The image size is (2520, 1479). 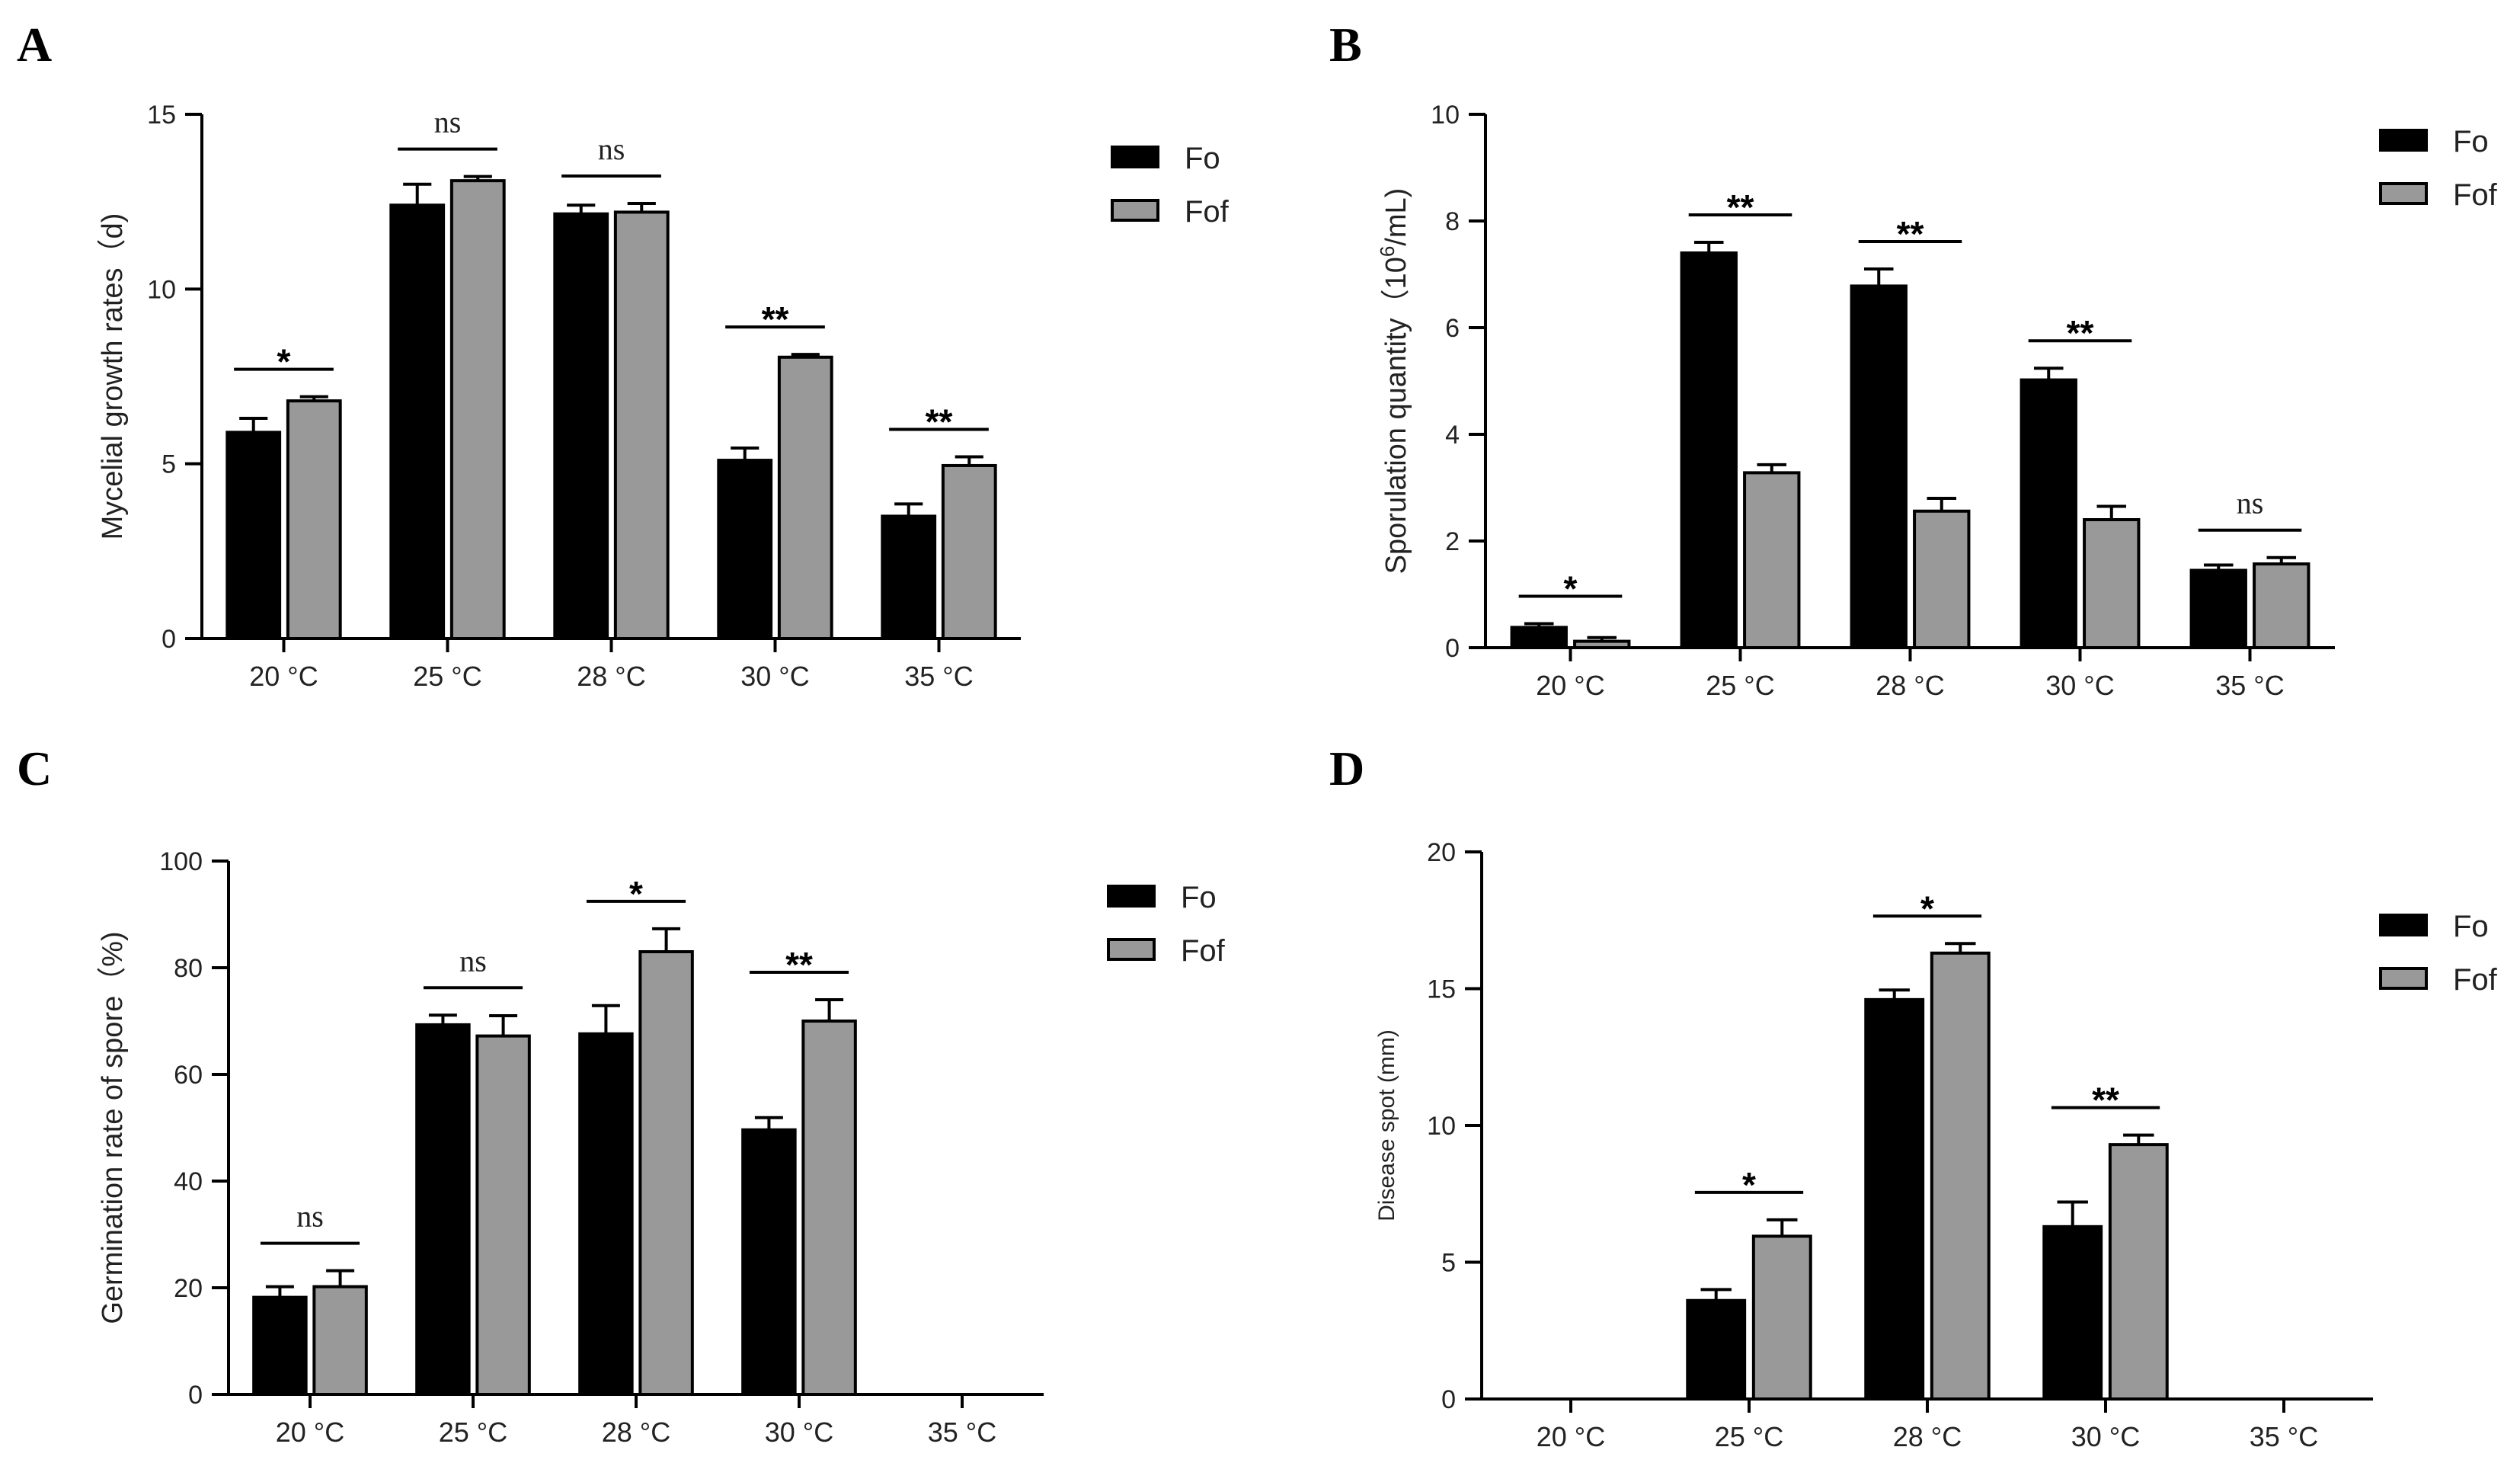 What do you see at coordinates (181, 862) in the screenshot?
I see `y-tick-label: 100` at bounding box center [181, 862].